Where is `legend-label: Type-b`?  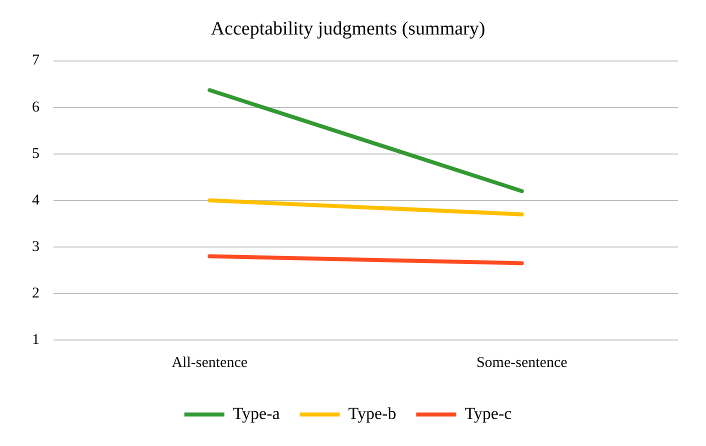 legend-label: Type-b is located at coordinates (372, 413).